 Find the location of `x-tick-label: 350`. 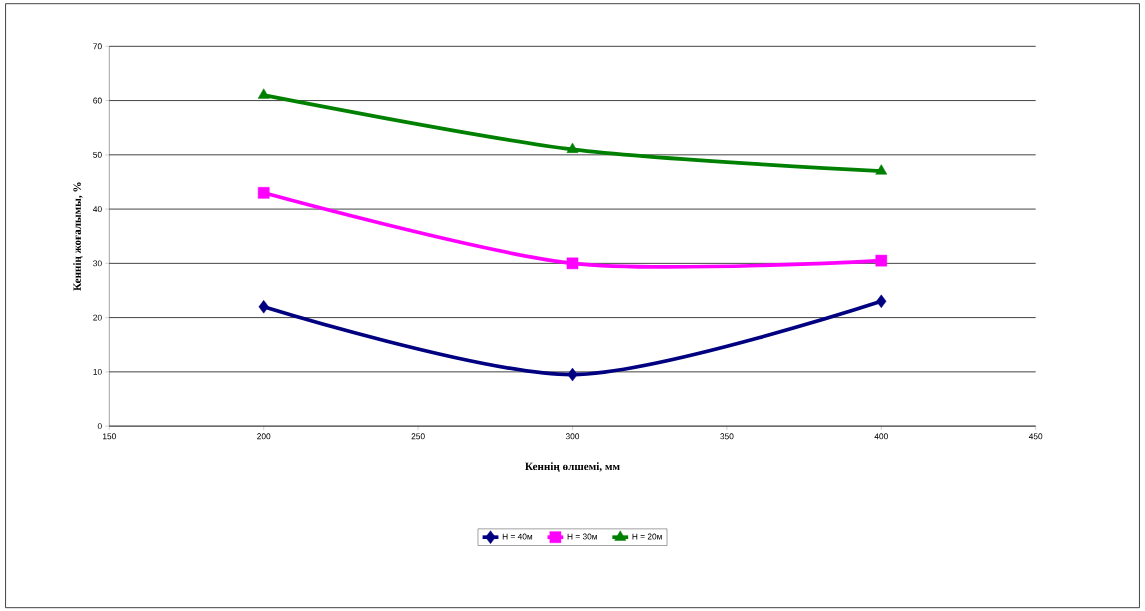

x-tick-label: 350 is located at coordinates (727, 436).